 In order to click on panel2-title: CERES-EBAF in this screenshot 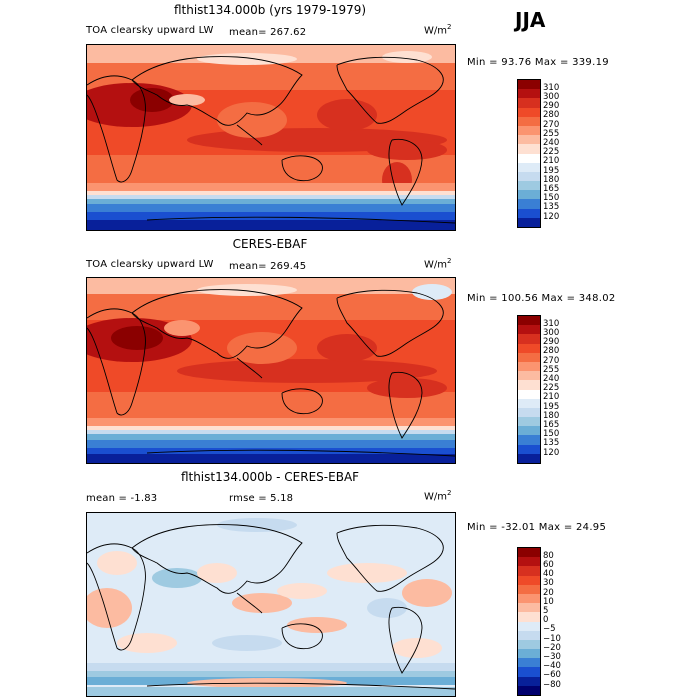, I will do `click(270, 244)`.